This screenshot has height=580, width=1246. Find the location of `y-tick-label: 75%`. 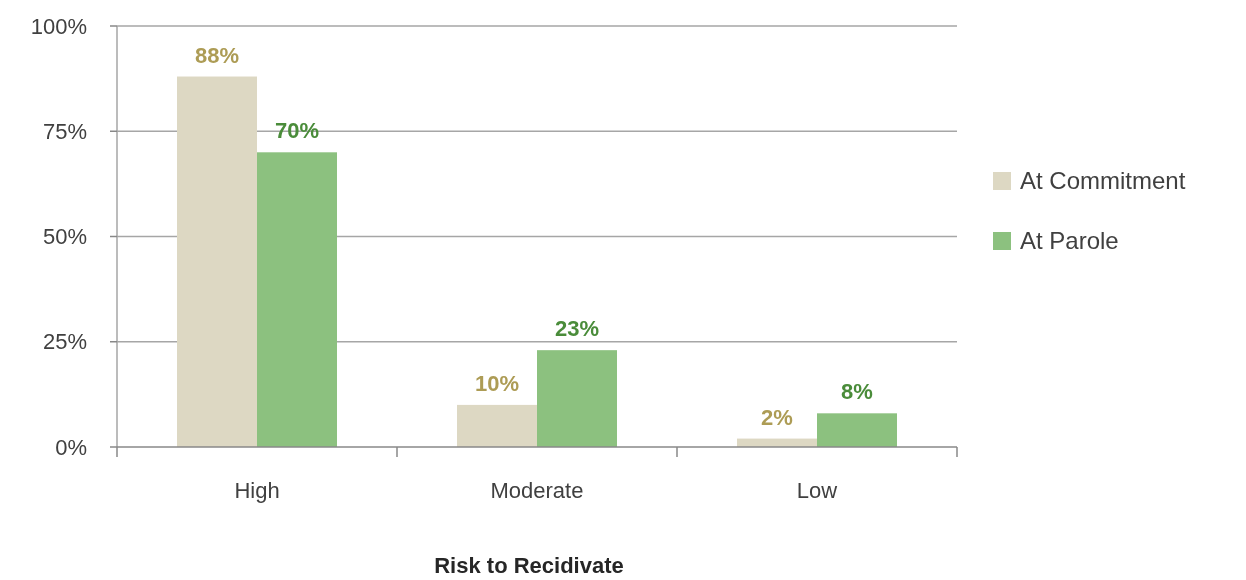

y-tick-label: 75% is located at coordinates (64, 131).